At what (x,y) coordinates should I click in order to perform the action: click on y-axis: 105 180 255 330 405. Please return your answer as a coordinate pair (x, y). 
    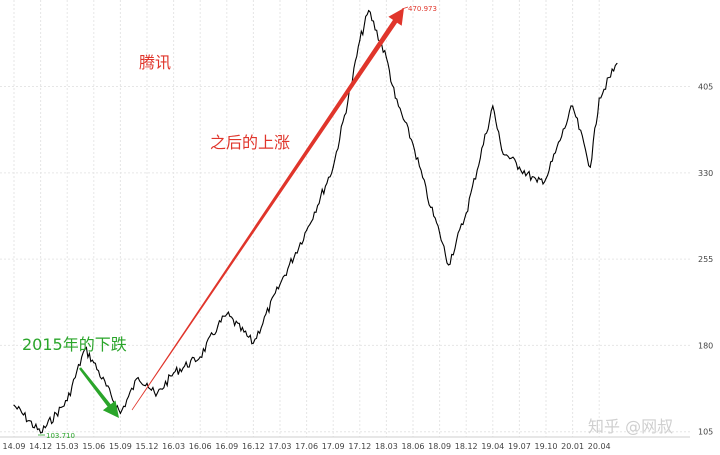
    Looking at the image, I should click on (705, 260).